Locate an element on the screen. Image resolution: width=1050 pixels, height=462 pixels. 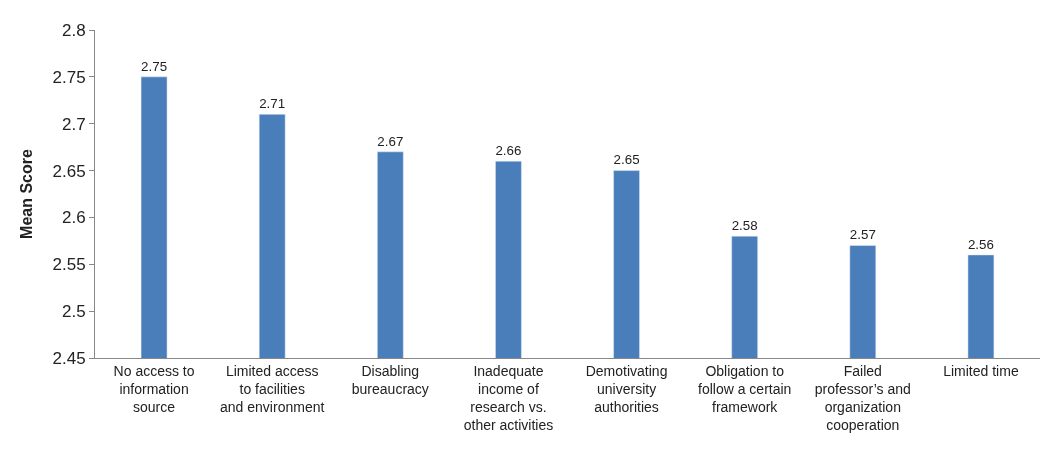
x-tick-label: Obligation to follow a certain framework is located at coordinates (744, 389).